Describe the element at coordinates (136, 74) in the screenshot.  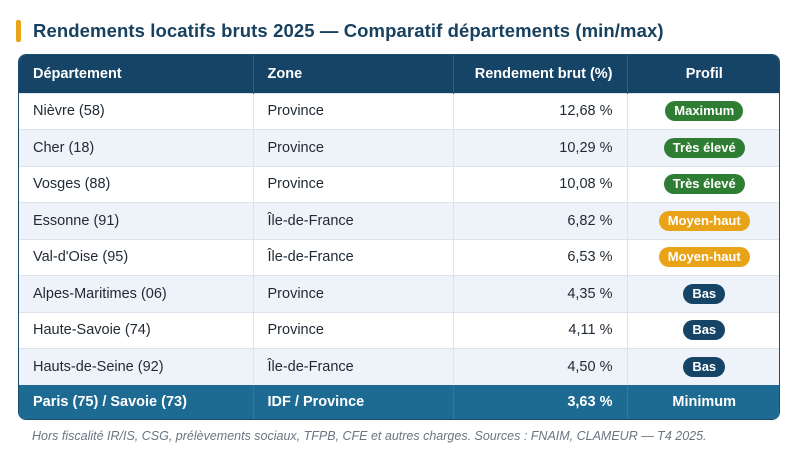
I see `column-header-departement: Département` at that location.